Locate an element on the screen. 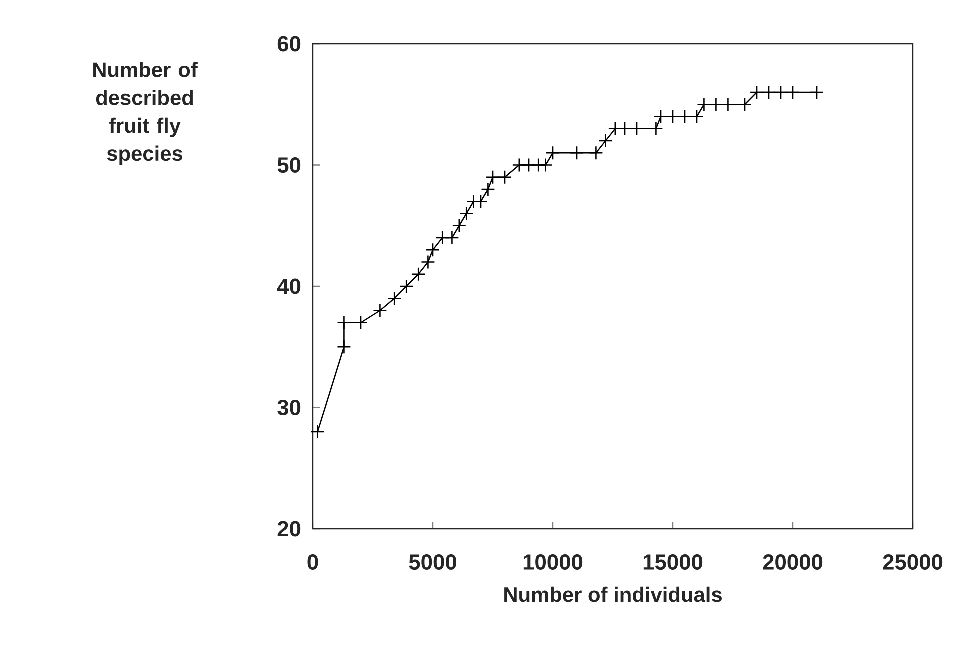  y-tick-label: 60 is located at coordinates (289, 44).